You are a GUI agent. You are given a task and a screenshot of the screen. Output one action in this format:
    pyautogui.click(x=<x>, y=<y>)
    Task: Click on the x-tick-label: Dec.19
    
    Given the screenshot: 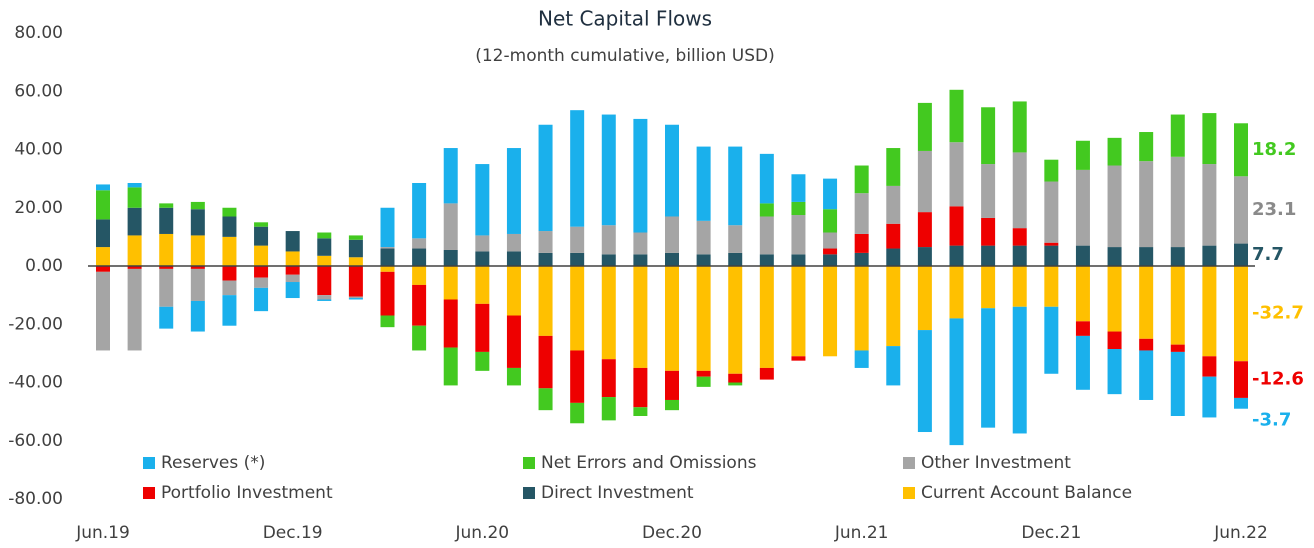 What is the action you would take?
    pyautogui.click(x=293, y=533)
    